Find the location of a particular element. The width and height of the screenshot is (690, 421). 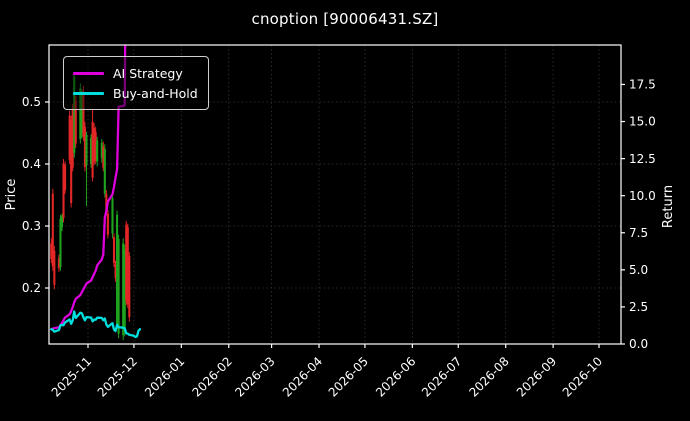

buy-and-hold-line is located at coordinates (96, 324).